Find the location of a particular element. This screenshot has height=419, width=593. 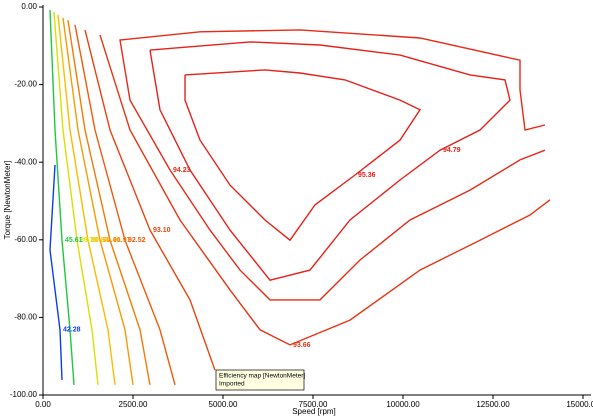

contour-label: 93.66 is located at coordinates (302, 345).